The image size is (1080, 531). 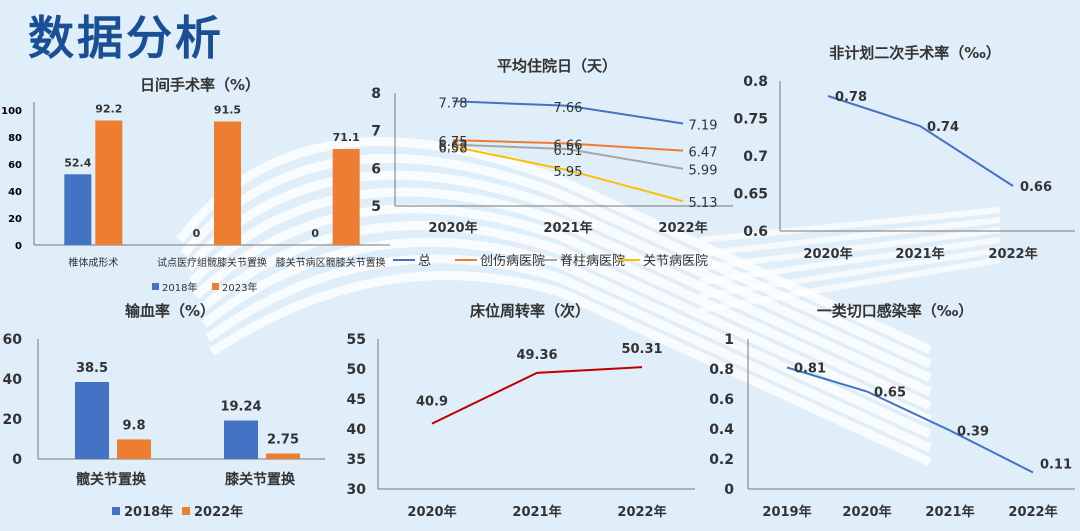 I want to click on chart-title: 床位周转率（次）, so click(x=530, y=311).